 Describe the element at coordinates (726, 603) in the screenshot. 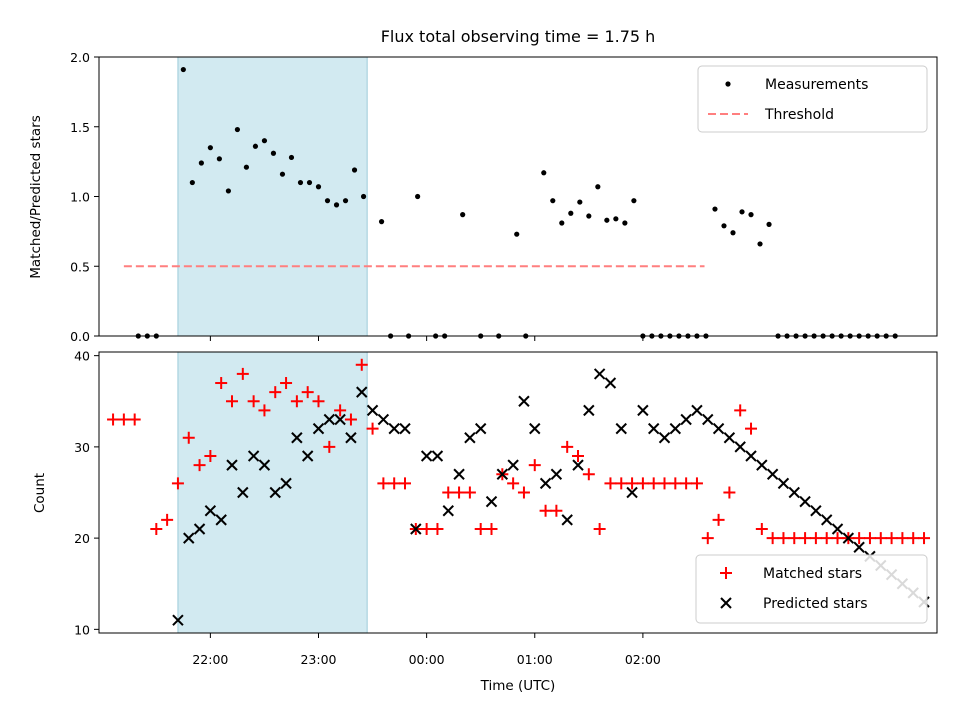

I see `legend-predicted-marker` at that location.